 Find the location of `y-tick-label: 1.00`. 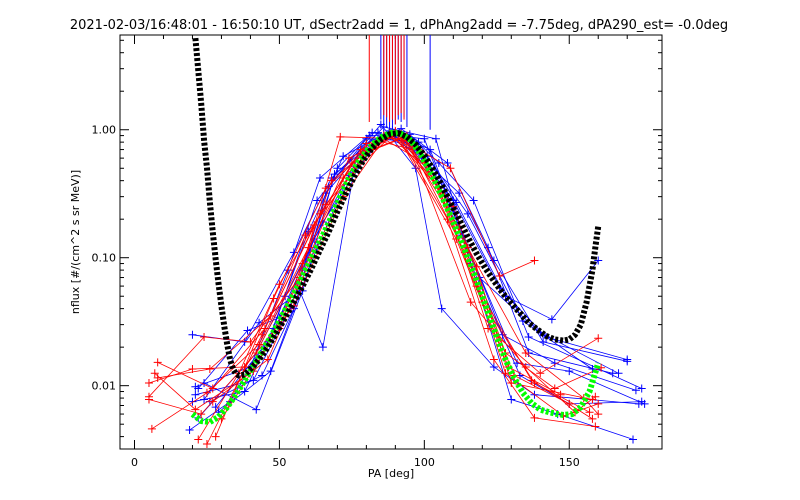

y-tick-label: 1.00 is located at coordinates (104, 130).